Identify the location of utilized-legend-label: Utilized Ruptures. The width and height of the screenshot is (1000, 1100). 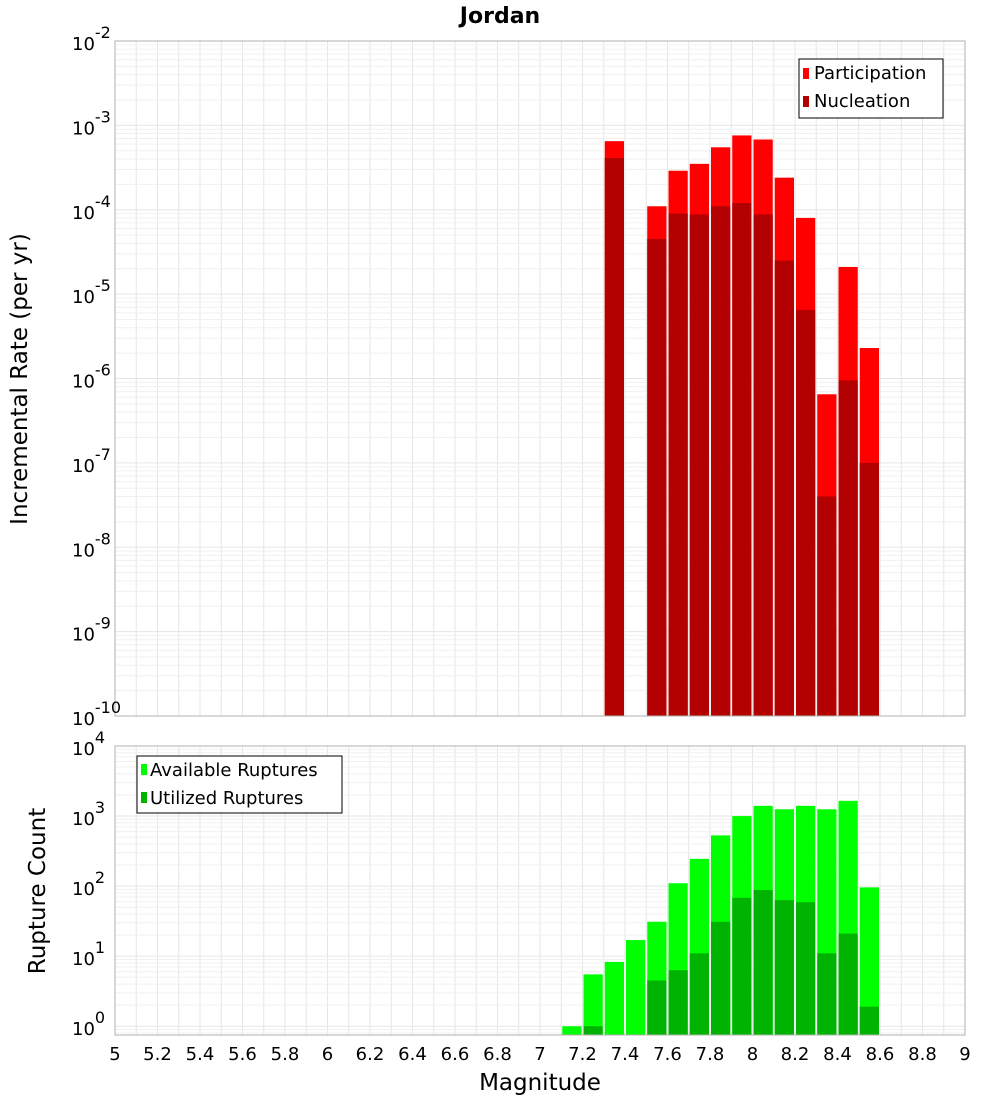
(226, 798).